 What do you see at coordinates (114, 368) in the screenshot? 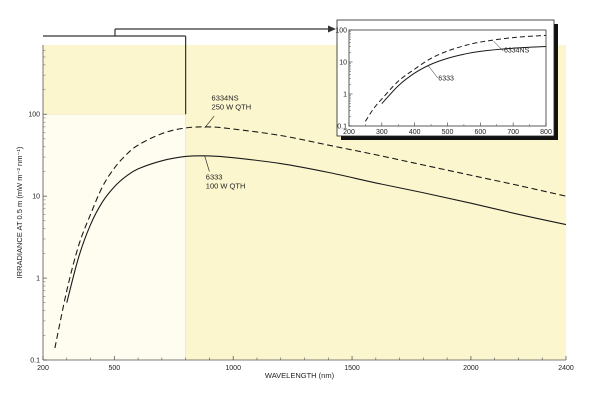
I see `x-tick-label: 500` at bounding box center [114, 368].